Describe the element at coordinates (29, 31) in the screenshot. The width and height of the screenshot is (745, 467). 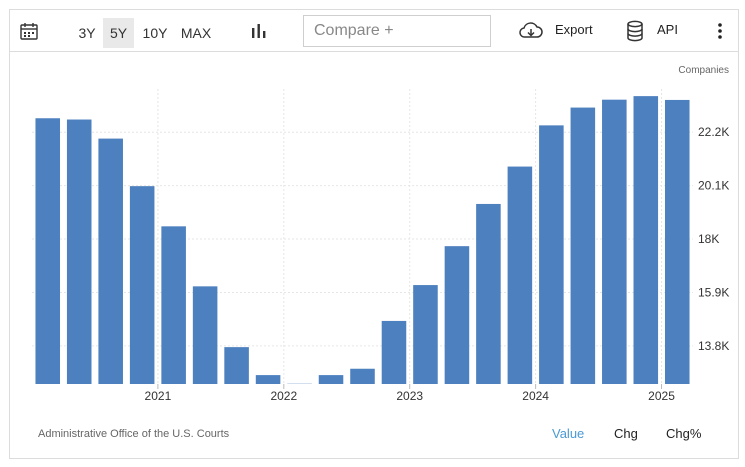
I see `calendar-icon` at that location.